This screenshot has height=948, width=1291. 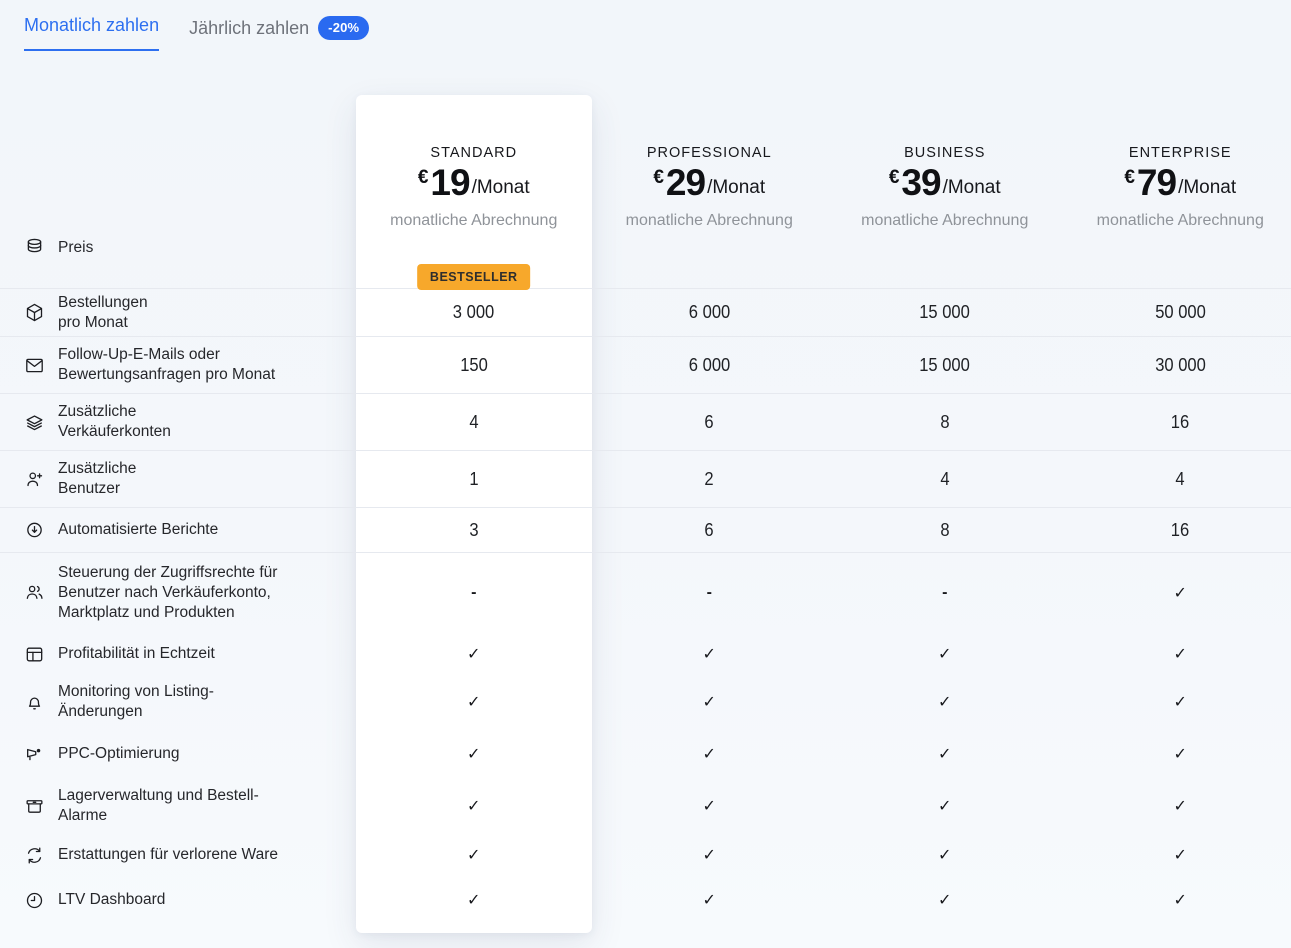 What do you see at coordinates (645, 754) in the screenshot?
I see `table-row-ppc: PPC-Optimierung ✓ ✓ ✓ ✓` at bounding box center [645, 754].